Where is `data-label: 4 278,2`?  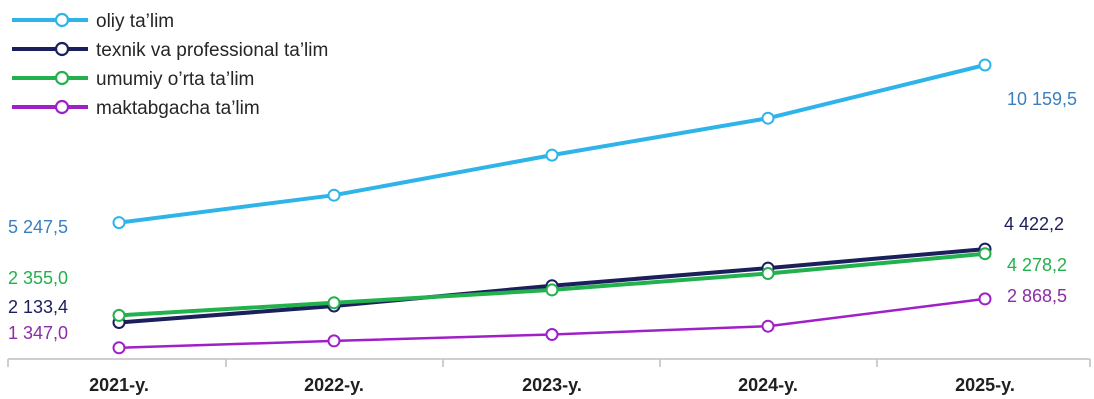 data-label: 4 278,2 is located at coordinates (1037, 265).